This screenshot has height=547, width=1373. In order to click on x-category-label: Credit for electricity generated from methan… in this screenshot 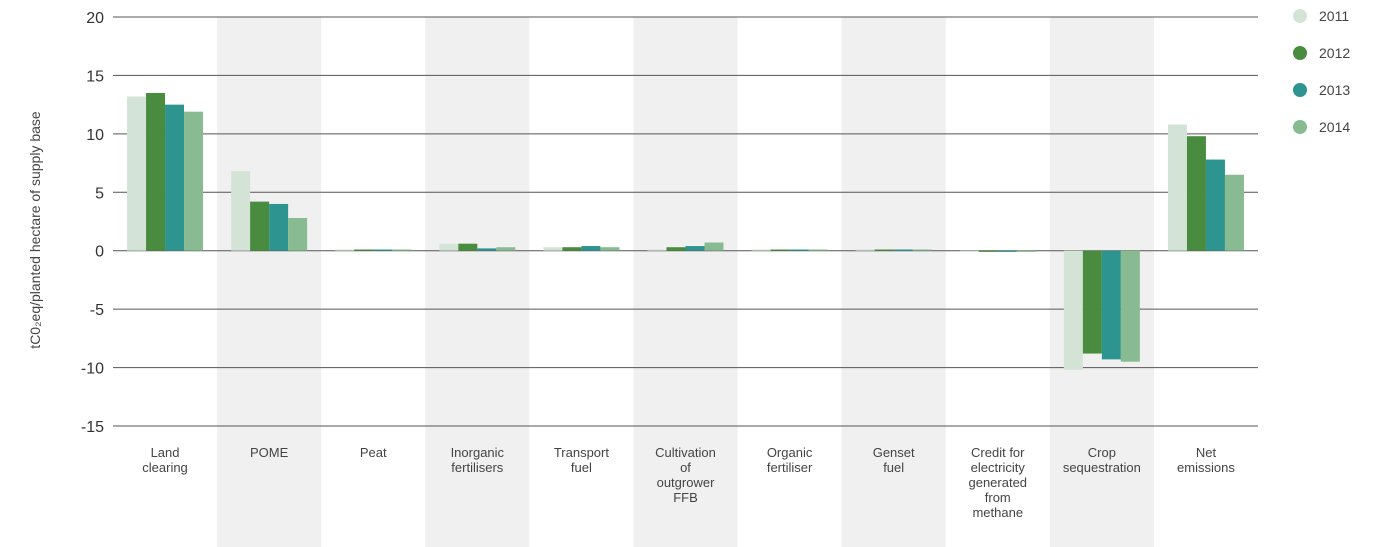, I will do `click(997, 482)`.